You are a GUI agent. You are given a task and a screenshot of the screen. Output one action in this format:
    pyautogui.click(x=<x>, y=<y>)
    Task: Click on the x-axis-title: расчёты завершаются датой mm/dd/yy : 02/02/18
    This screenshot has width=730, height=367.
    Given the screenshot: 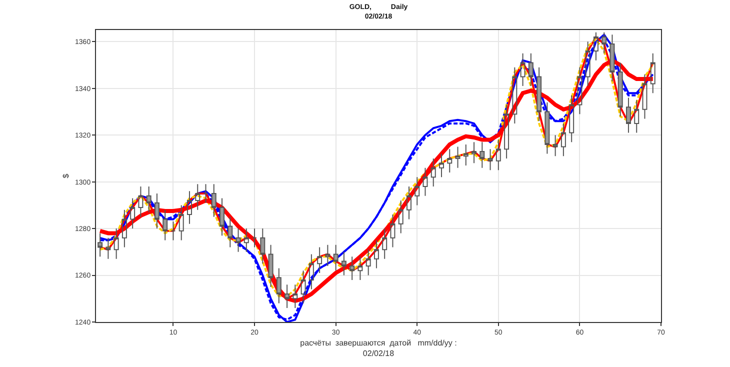 What is the action you would take?
    pyautogui.click(x=378, y=348)
    